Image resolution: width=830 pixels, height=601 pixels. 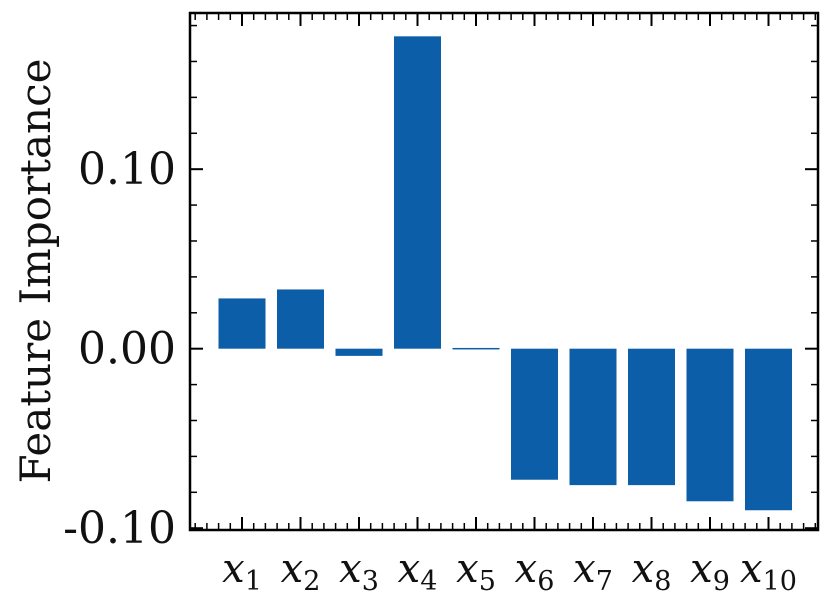 What do you see at coordinates (651, 417) in the screenshot?
I see `bar-x8` at bounding box center [651, 417].